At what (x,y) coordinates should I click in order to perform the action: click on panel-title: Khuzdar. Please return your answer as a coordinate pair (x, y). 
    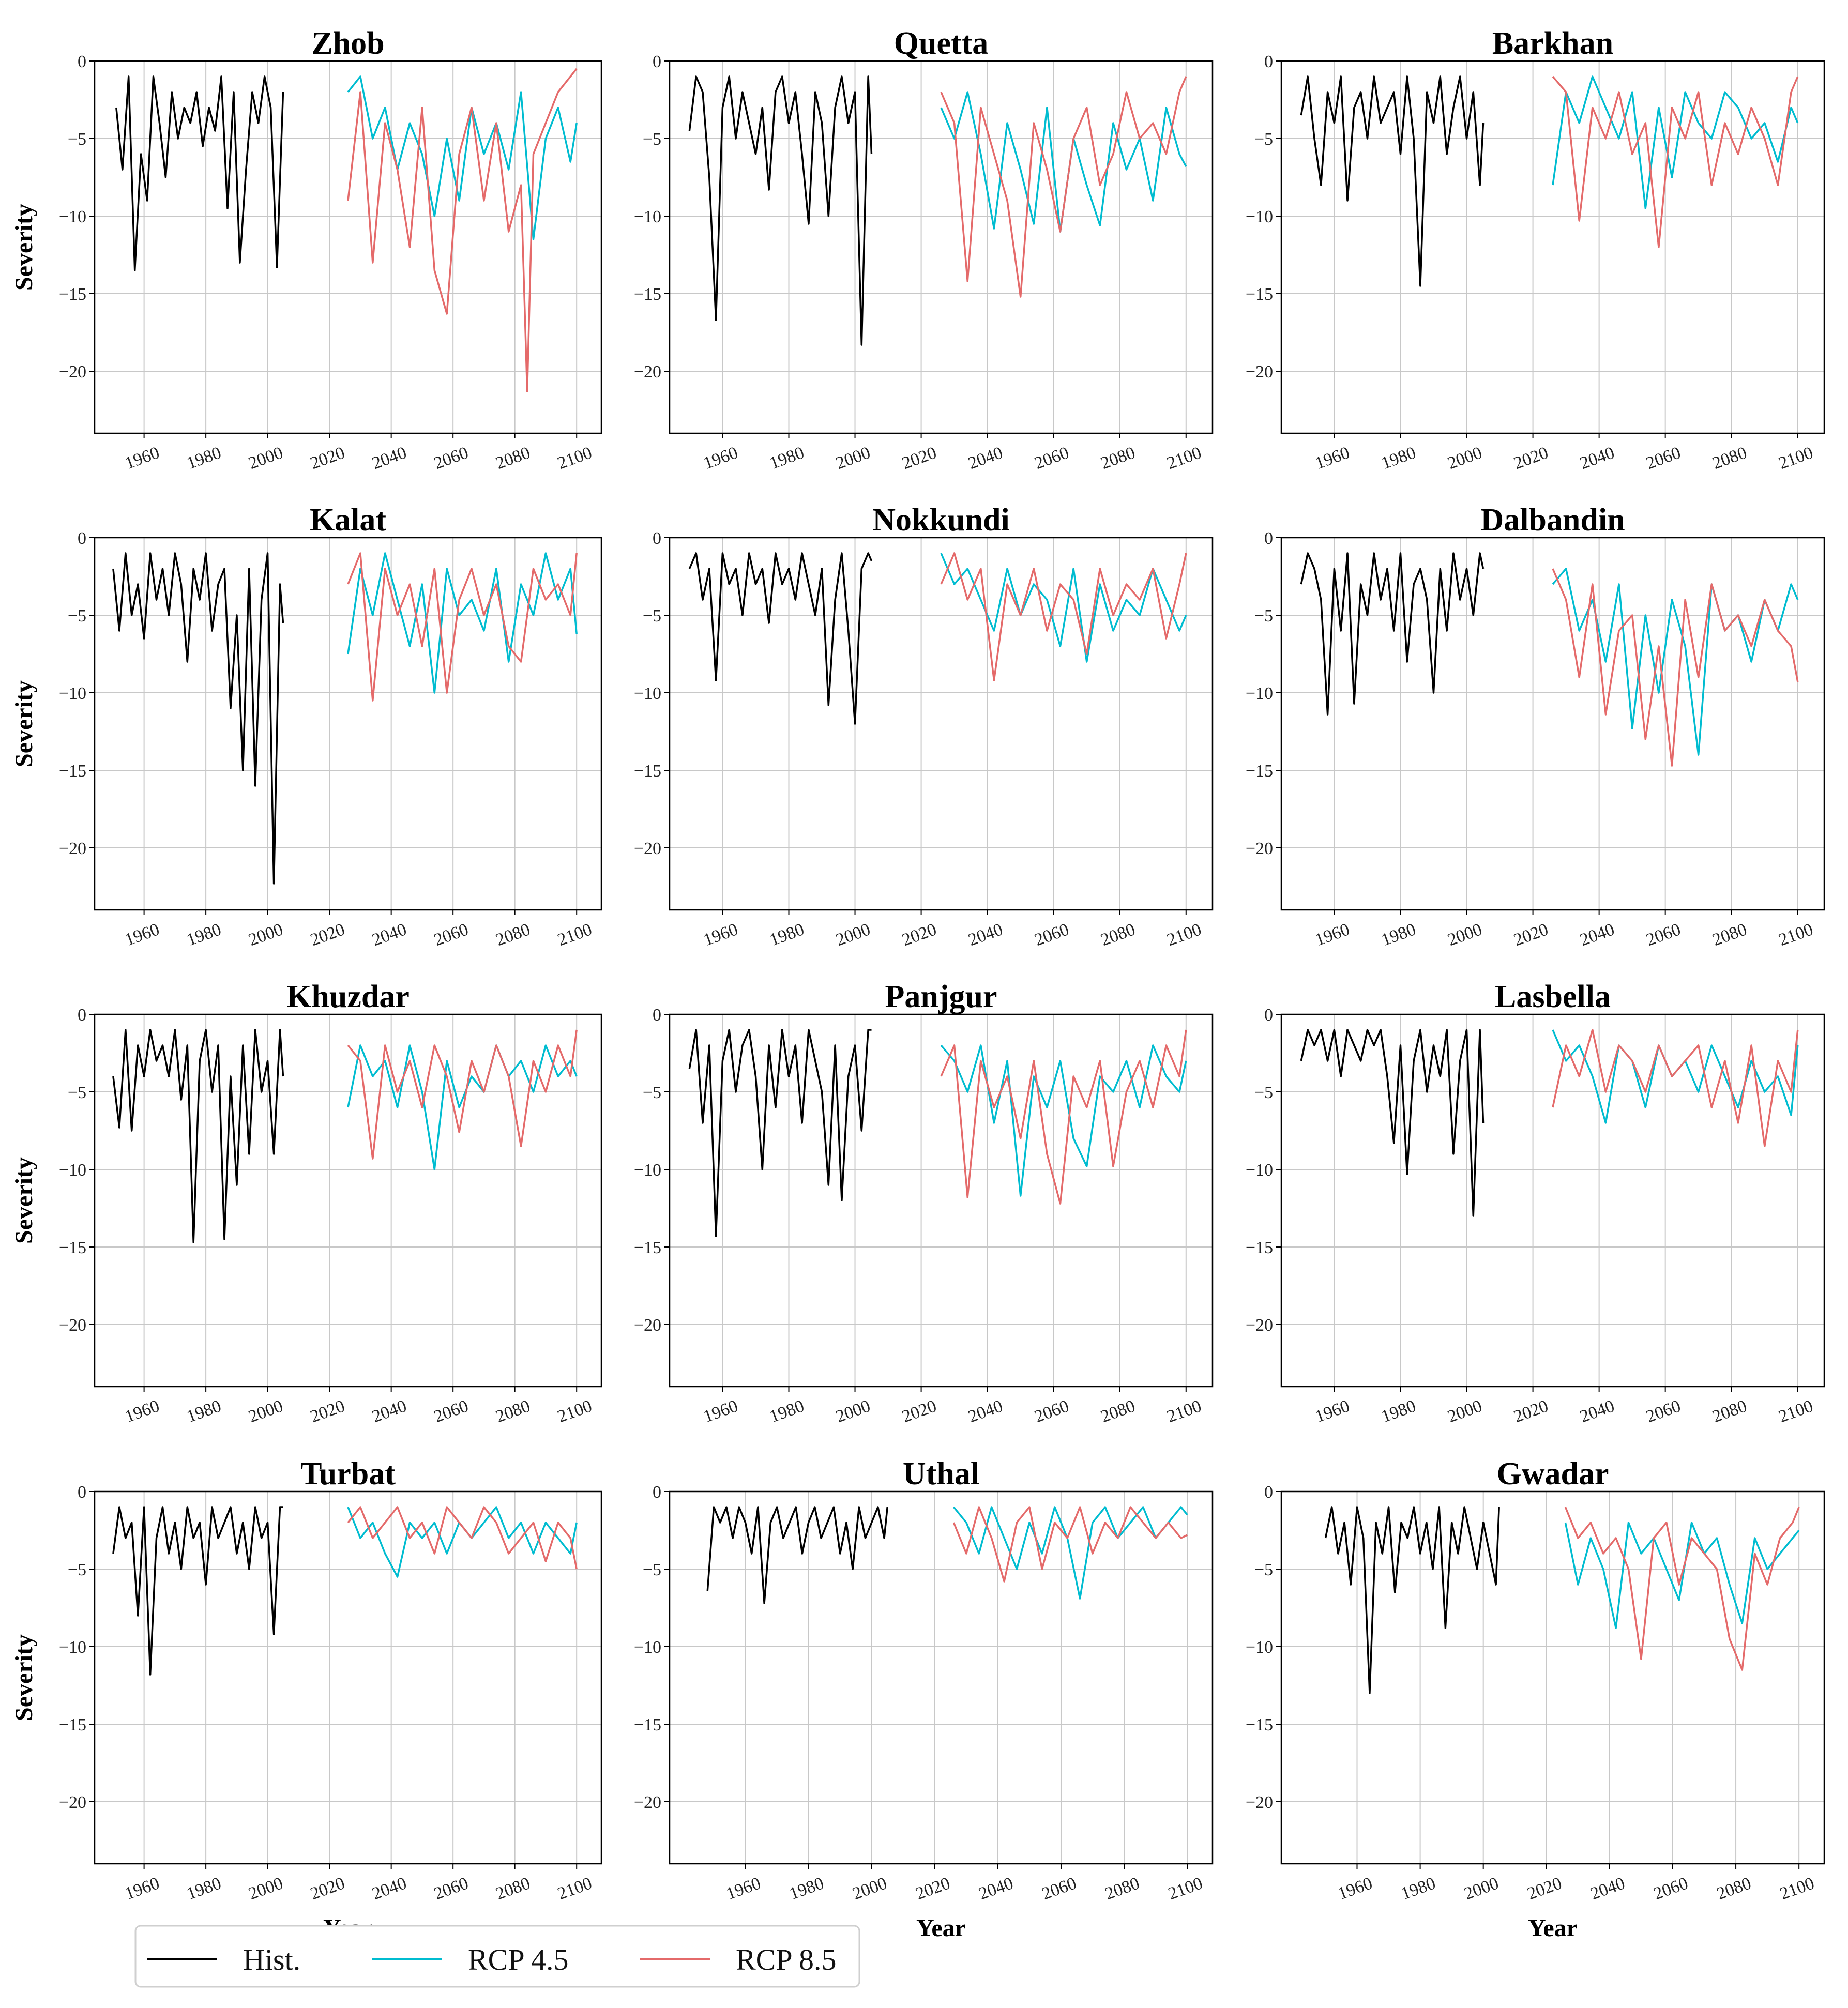
    Looking at the image, I should click on (348, 997).